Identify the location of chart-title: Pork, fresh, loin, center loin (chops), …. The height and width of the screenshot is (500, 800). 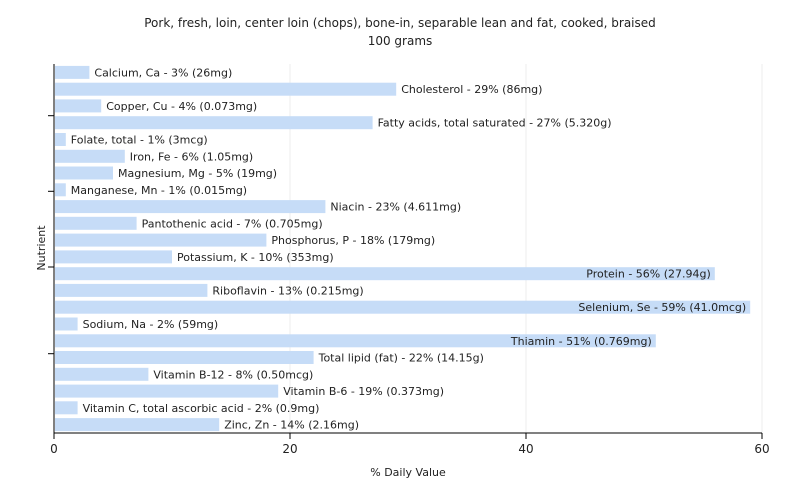
(400, 23).